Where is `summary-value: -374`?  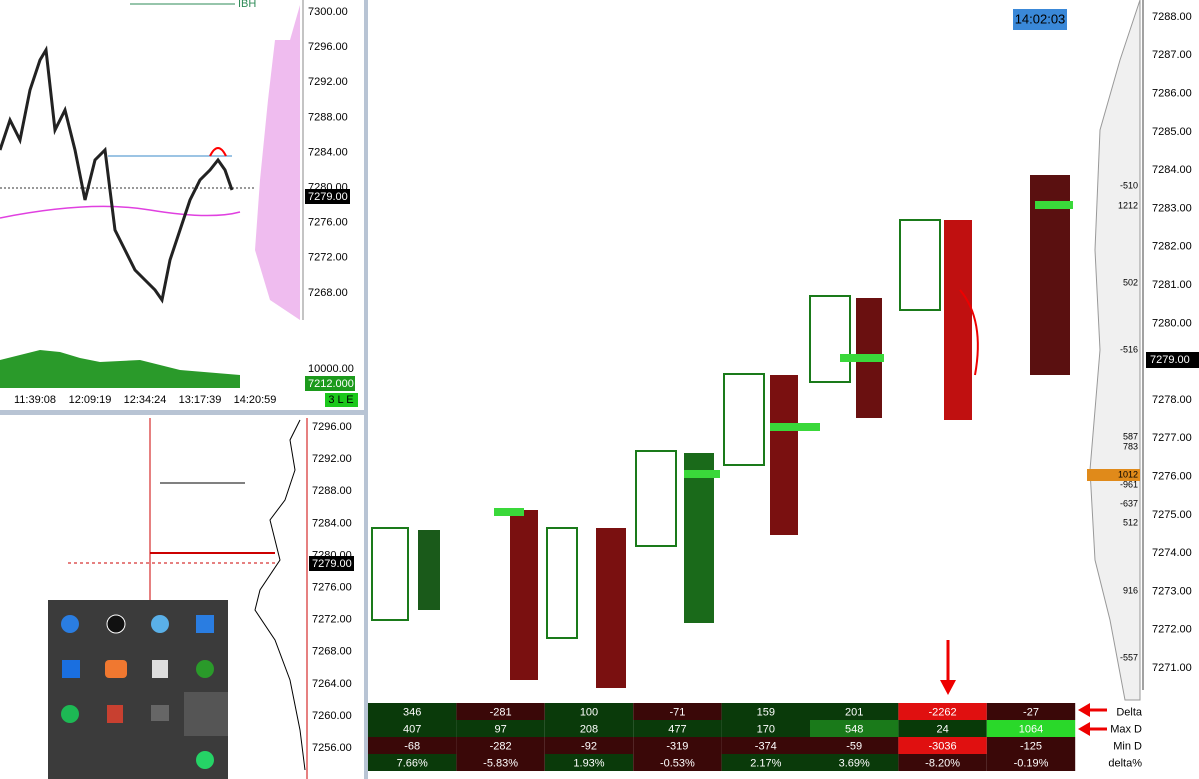
summary-value: -374 is located at coordinates (766, 746).